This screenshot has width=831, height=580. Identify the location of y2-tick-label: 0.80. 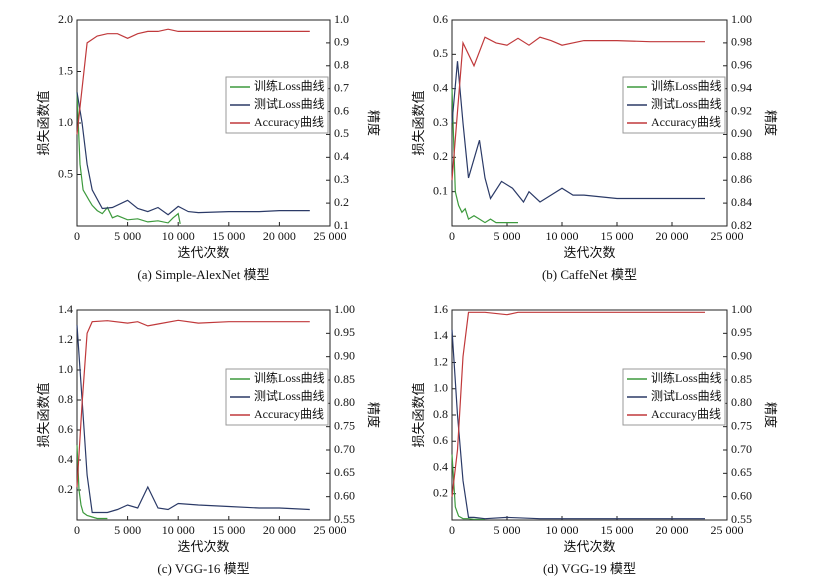
(741, 402).